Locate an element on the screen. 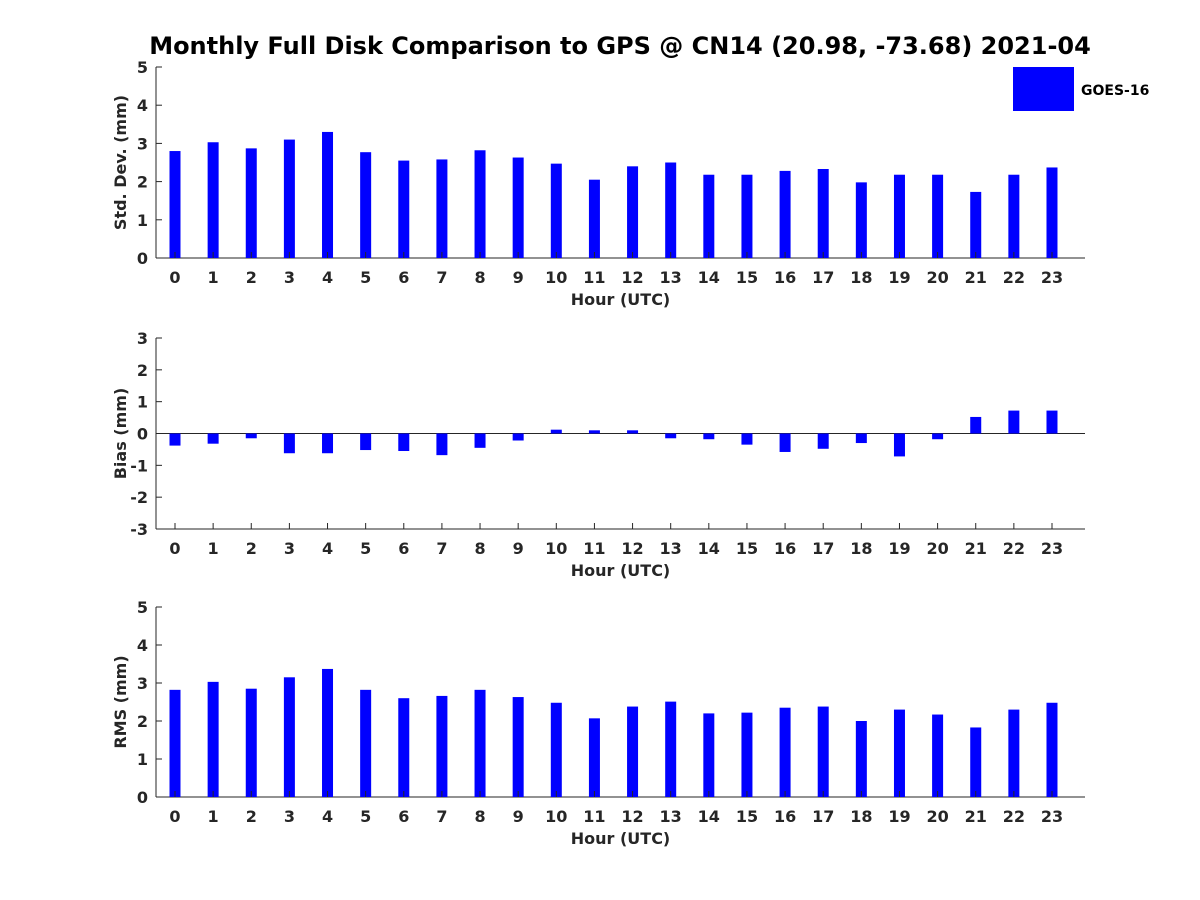 The width and height of the screenshot is (1200, 900). std-x-tick-label: 2 is located at coordinates (251, 277).